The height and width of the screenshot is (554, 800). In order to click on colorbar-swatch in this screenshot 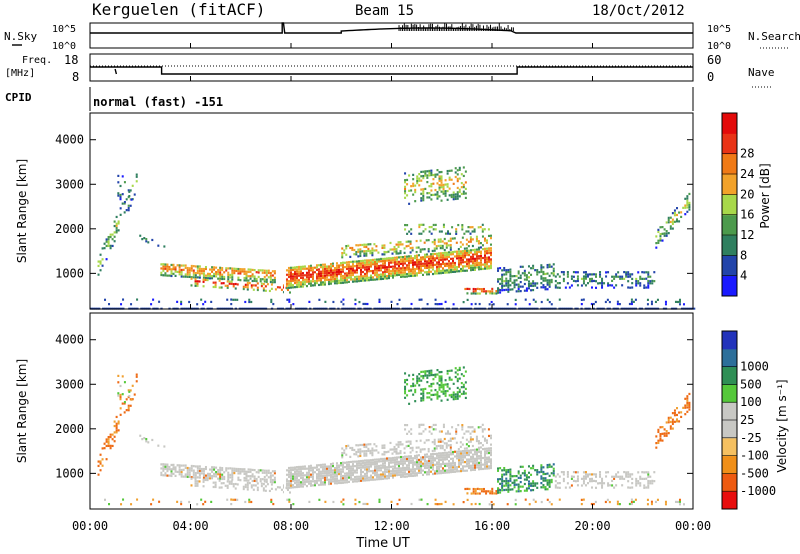, I will do `click(729, 500)`.